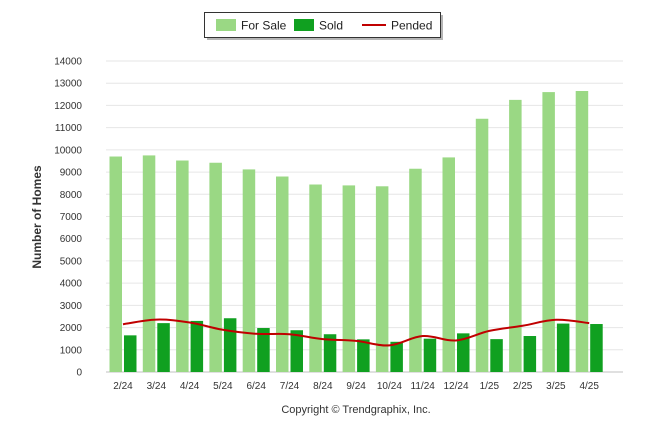 This screenshot has height=434, width=646. Describe the element at coordinates (37, 217) in the screenshot. I see `y-axis-label: Number of Homes` at that location.